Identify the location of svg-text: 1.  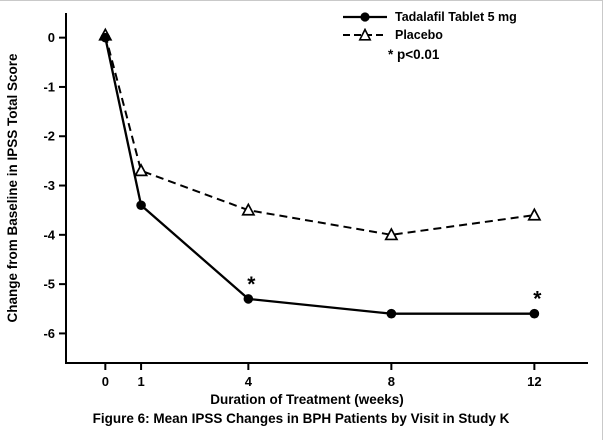
(140, 381).